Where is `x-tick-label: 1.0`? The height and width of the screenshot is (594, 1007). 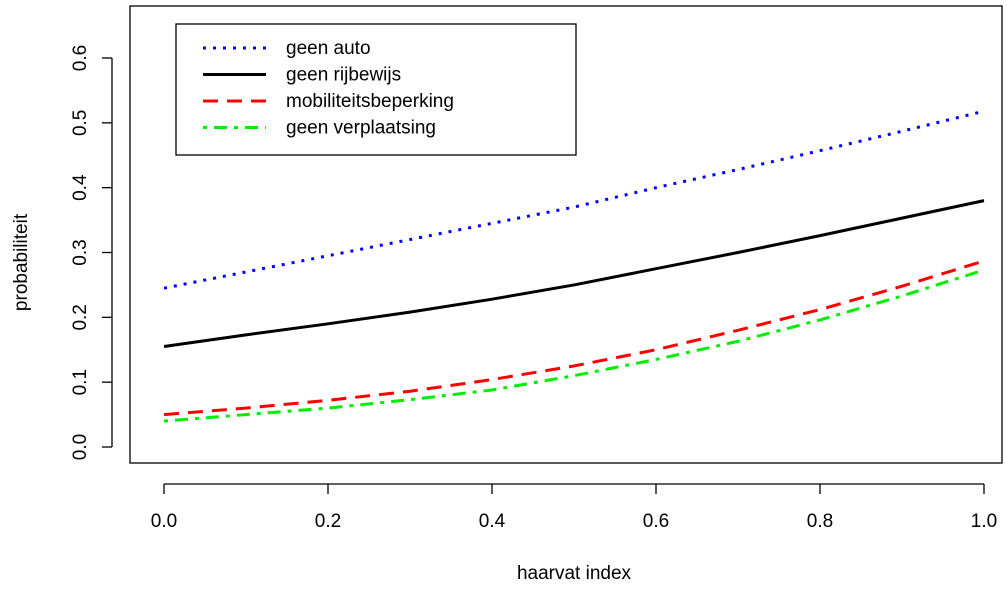 x-tick-label: 1.0 is located at coordinates (984, 521).